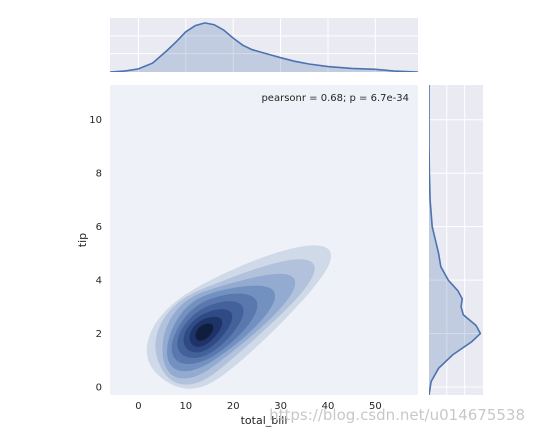 The height and width of the screenshot is (439, 534). What do you see at coordinates (95, 254) in the screenshot?
I see `y-tick-labels: 0 2 4 6 8 10` at bounding box center [95, 254].